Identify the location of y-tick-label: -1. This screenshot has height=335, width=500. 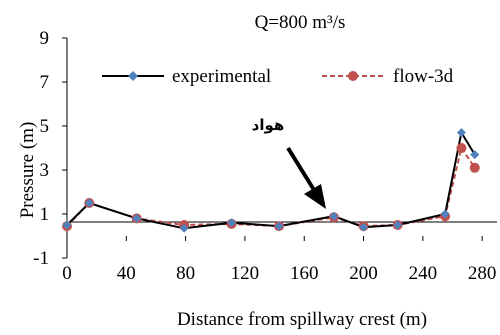
(41, 258).